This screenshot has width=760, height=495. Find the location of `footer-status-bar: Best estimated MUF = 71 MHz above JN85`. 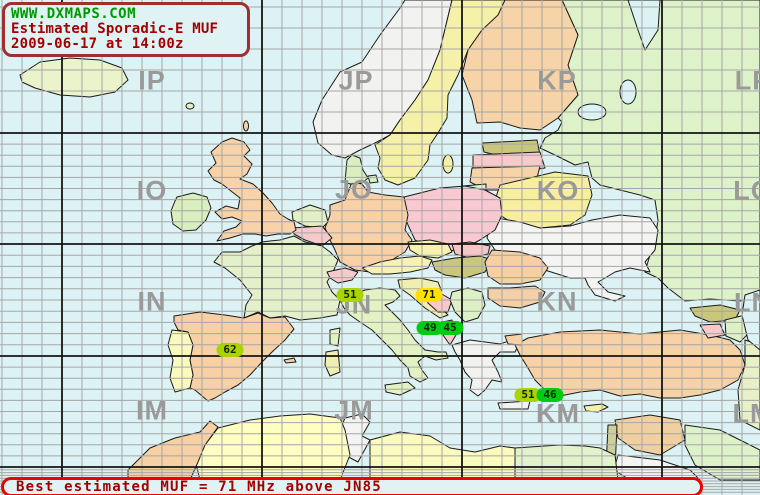

footer-status-bar: Best estimated MUF = 71 MHz above JN85 is located at coordinates (352, 486).